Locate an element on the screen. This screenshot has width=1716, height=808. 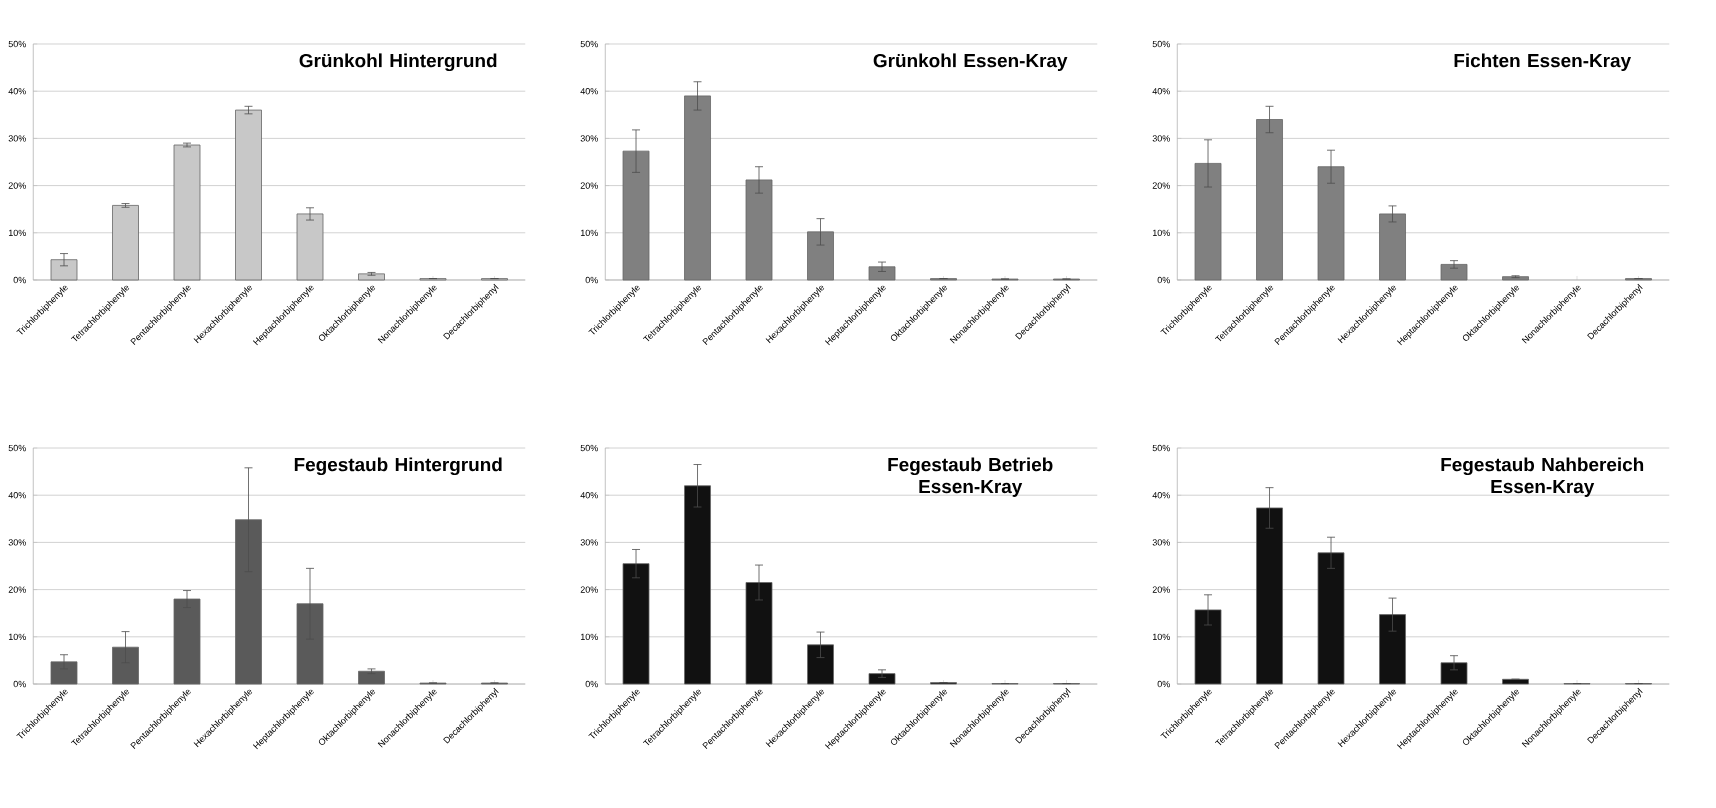
chart-title: Grünkohl Hintergrund is located at coordinates (398, 62).